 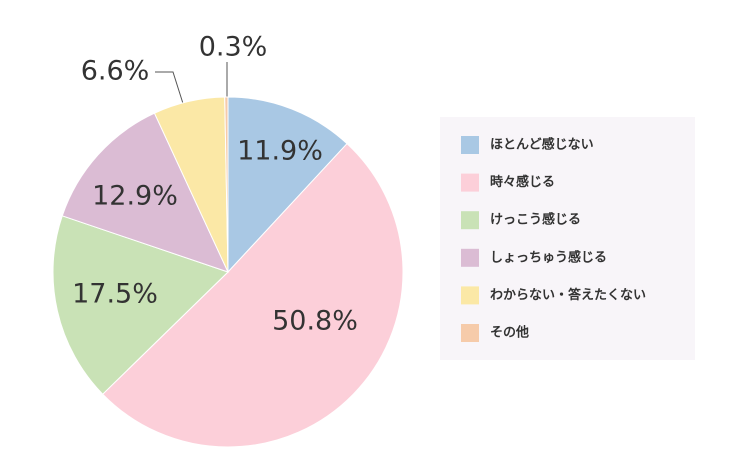 I want to click on legend-label: けっこう感じる, so click(x=535, y=220).